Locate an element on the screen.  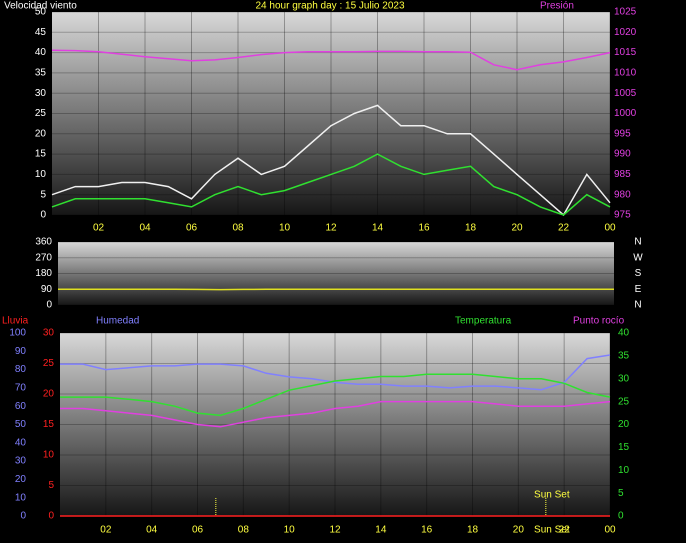
y3-tick-label: 30 is located at coordinates (21, 461).